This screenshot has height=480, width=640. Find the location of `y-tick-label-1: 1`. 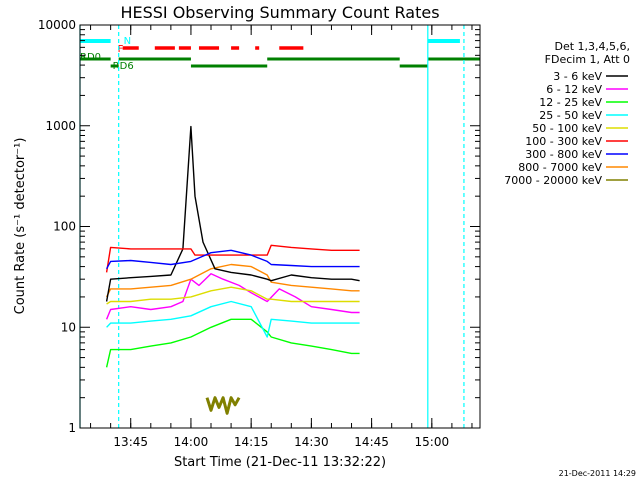

y-tick-label-1: 1 is located at coordinates (72, 428).